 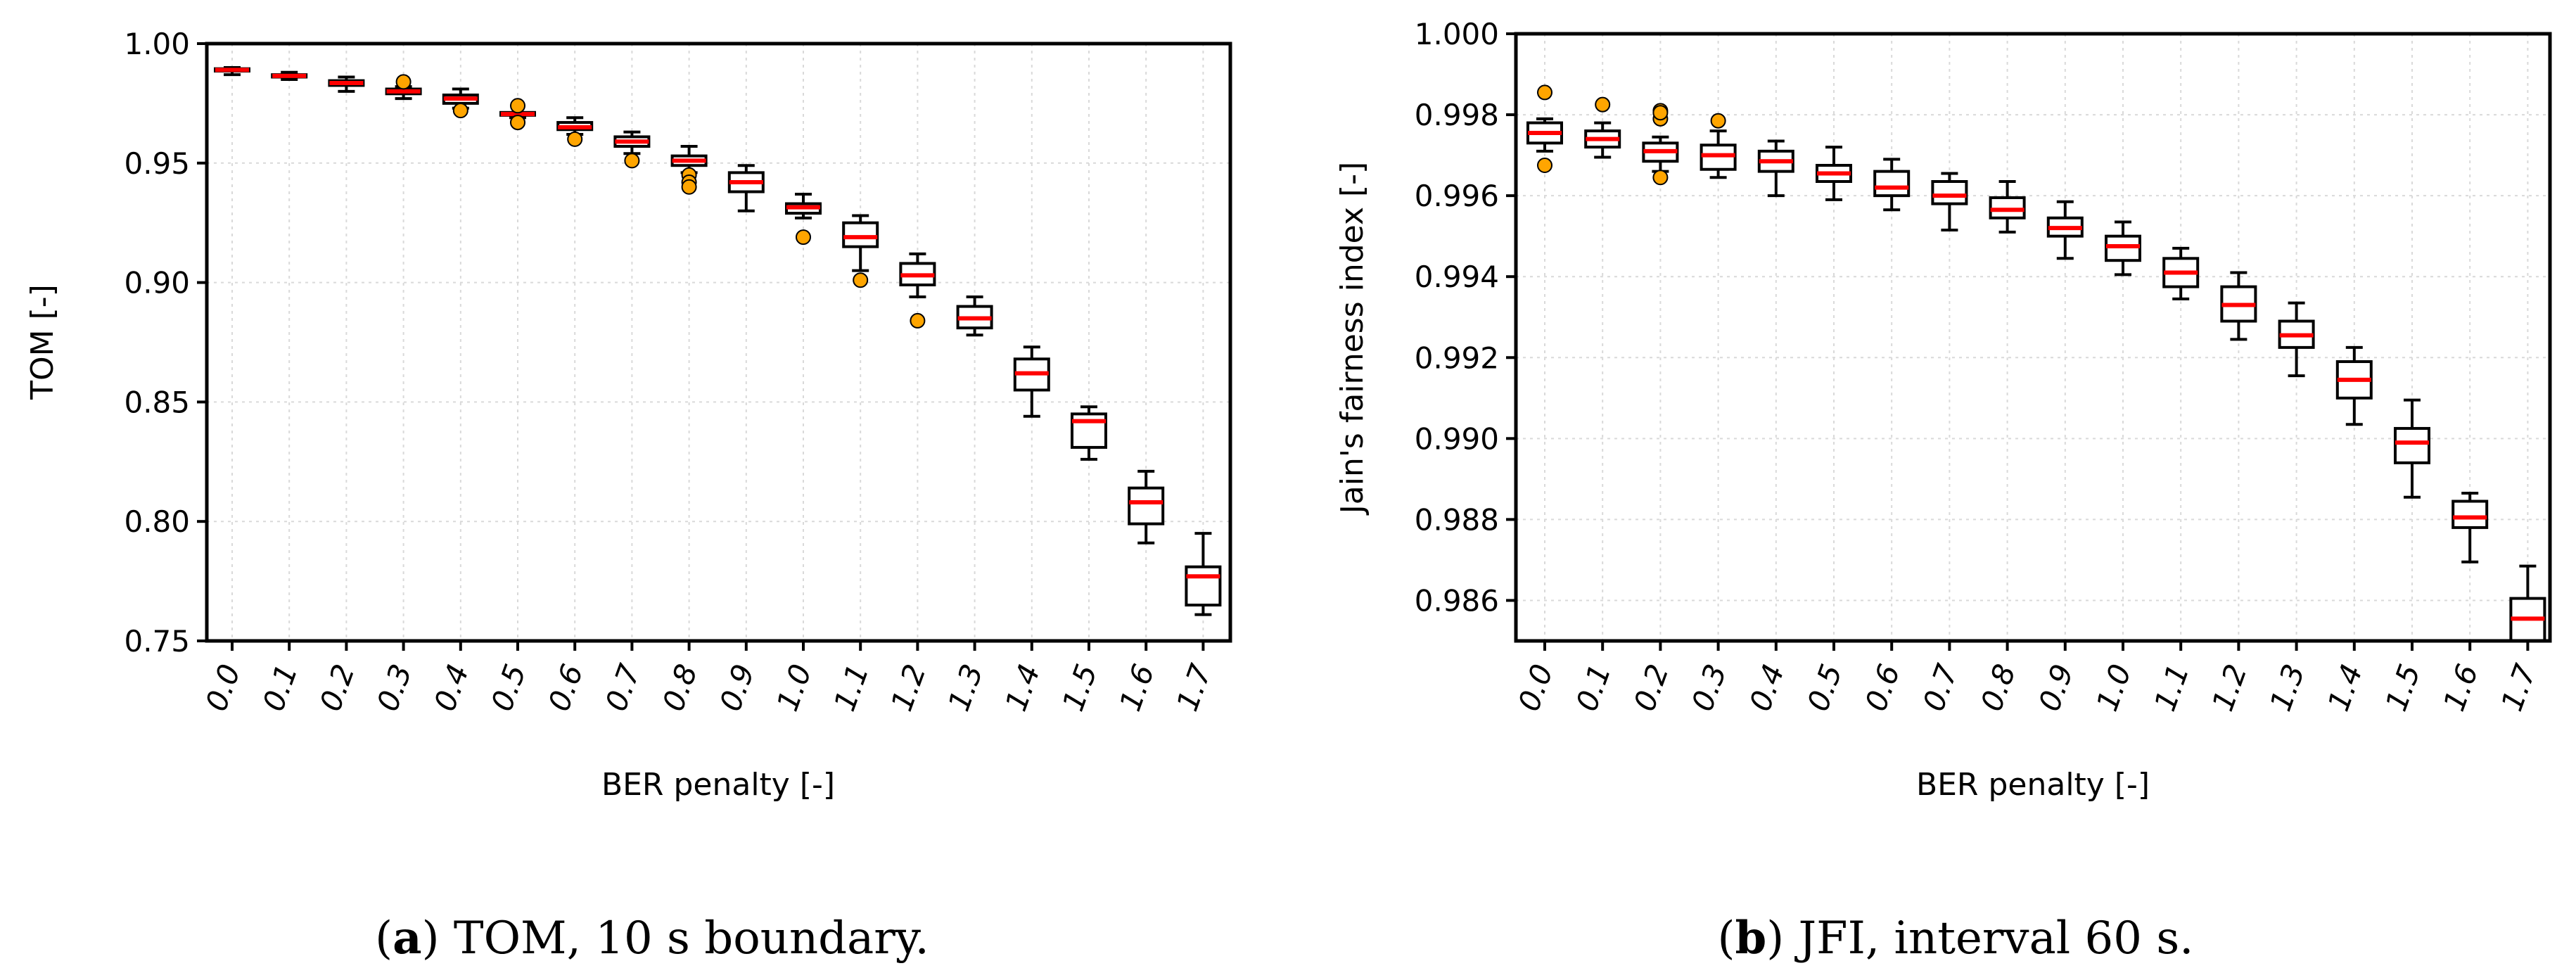 I want to click on x-tick-label: 0.0, so click(x=223, y=688).